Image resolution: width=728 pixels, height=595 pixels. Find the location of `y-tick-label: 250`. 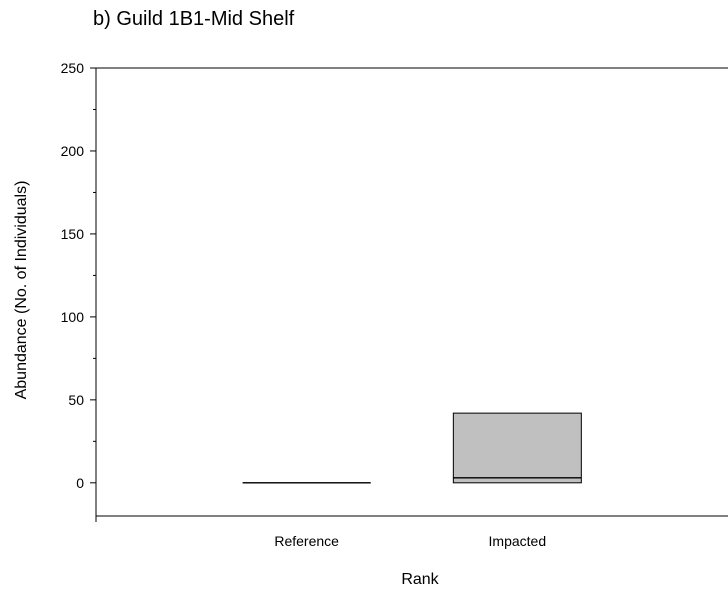

y-tick-label: 250 is located at coordinates (73, 68).